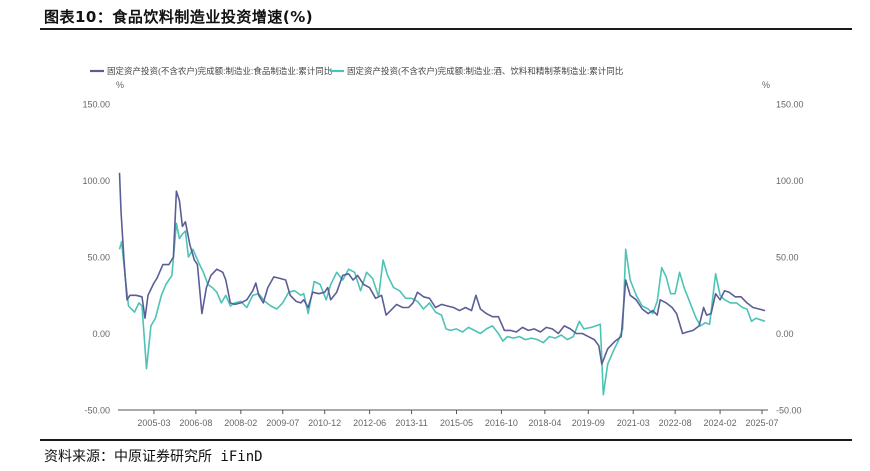 The image size is (870, 471). What do you see at coordinates (720, 423) in the screenshot?
I see `x-tick-label: 2024-02` at bounding box center [720, 423].